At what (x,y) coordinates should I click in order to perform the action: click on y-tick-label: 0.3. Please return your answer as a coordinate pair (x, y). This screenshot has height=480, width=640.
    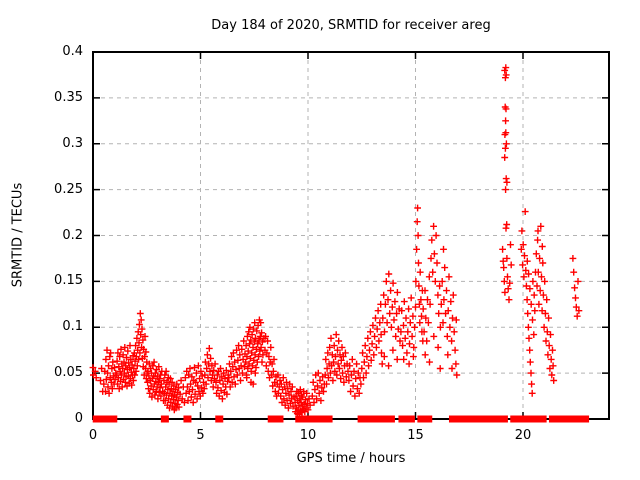
    Looking at the image, I should click on (72, 143).